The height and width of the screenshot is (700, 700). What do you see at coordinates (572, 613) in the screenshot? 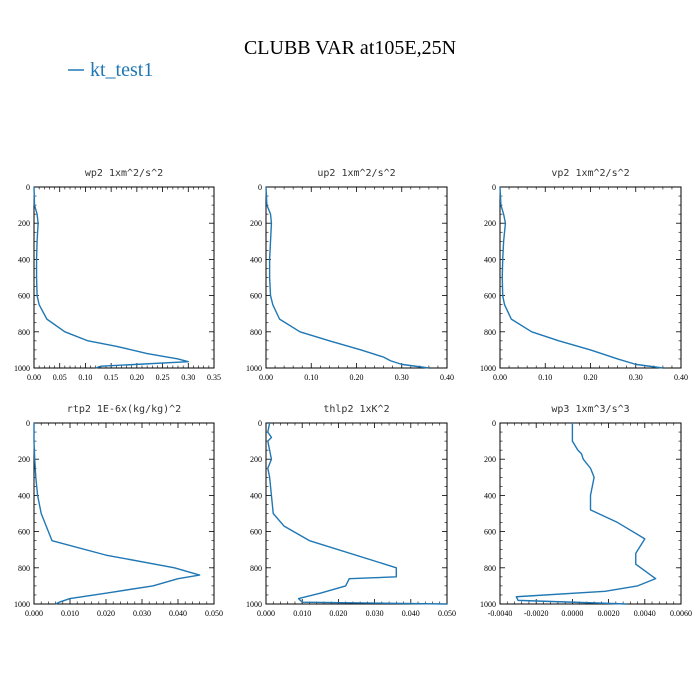
I see `x-tick-label: 0.0000` at bounding box center [572, 613].